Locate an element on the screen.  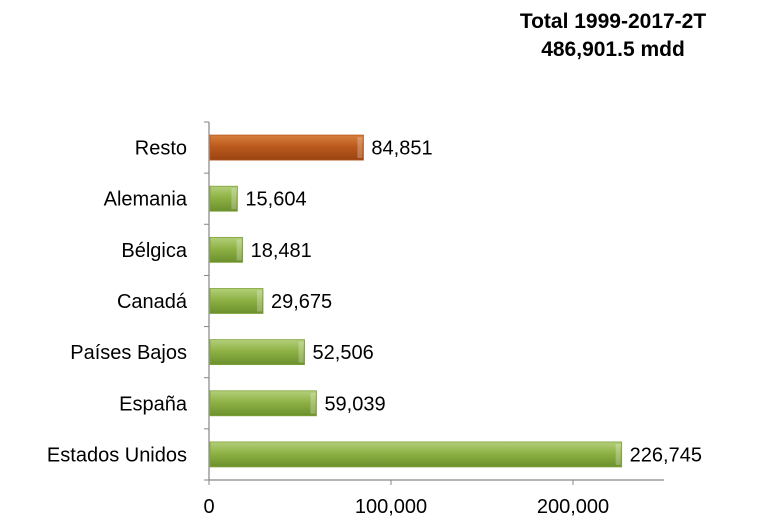
data-label-2: 52,506 is located at coordinates (343, 353).